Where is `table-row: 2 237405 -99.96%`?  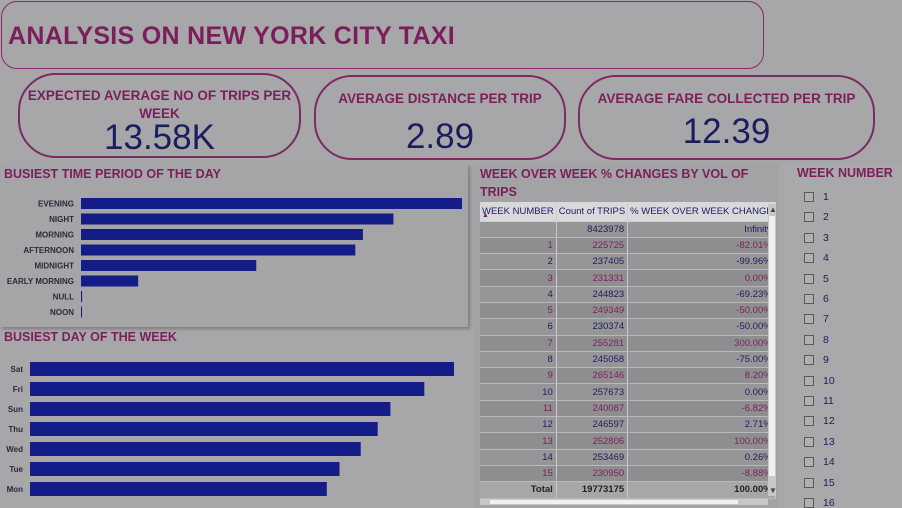 table-row: 2 237405 -99.96% is located at coordinates (628, 262).